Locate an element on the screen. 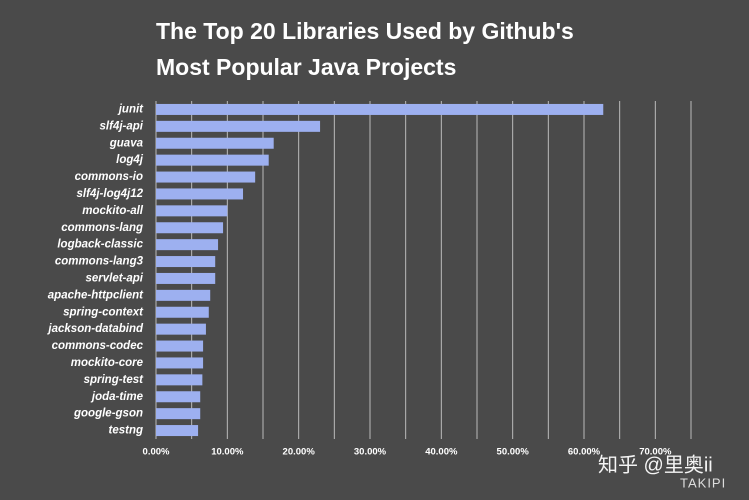 Image resolution: width=749 pixels, height=500 pixels. chart-title: Most Popular Java Projects is located at coordinates (306, 67).